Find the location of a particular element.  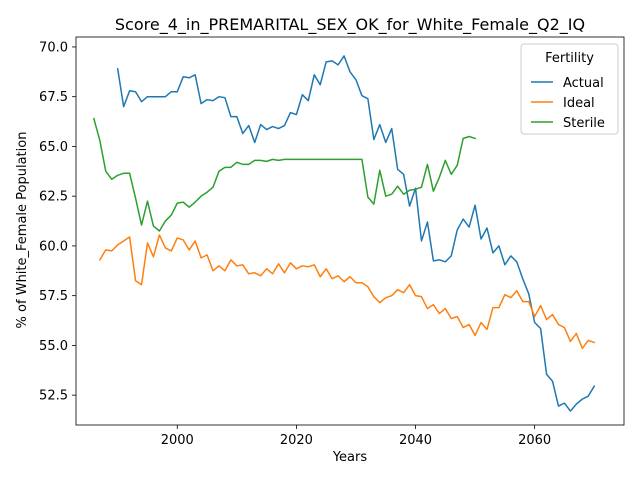

x-axis: 2000 2020 2040 2060 is located at coordinates (356, 436).